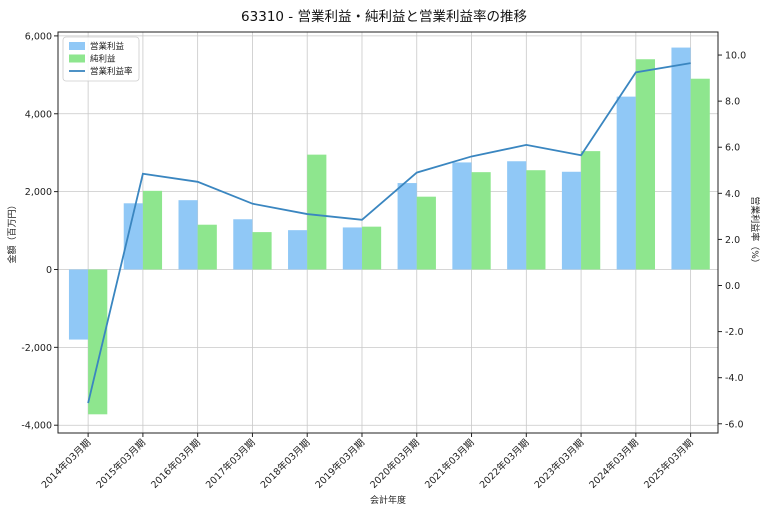 The image size is (768, 512). Describe the element at coordinates (111, 71) in the screenshot. I see `legend-label: 営業利益率` at that location.